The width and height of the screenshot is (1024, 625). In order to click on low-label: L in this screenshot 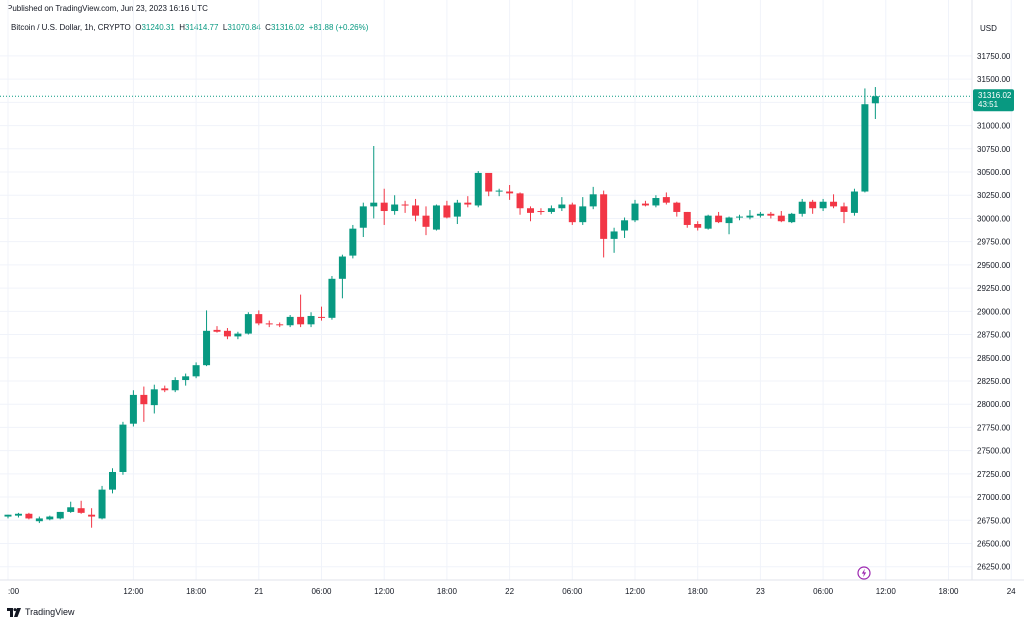, I will do `click(225, 27)`.